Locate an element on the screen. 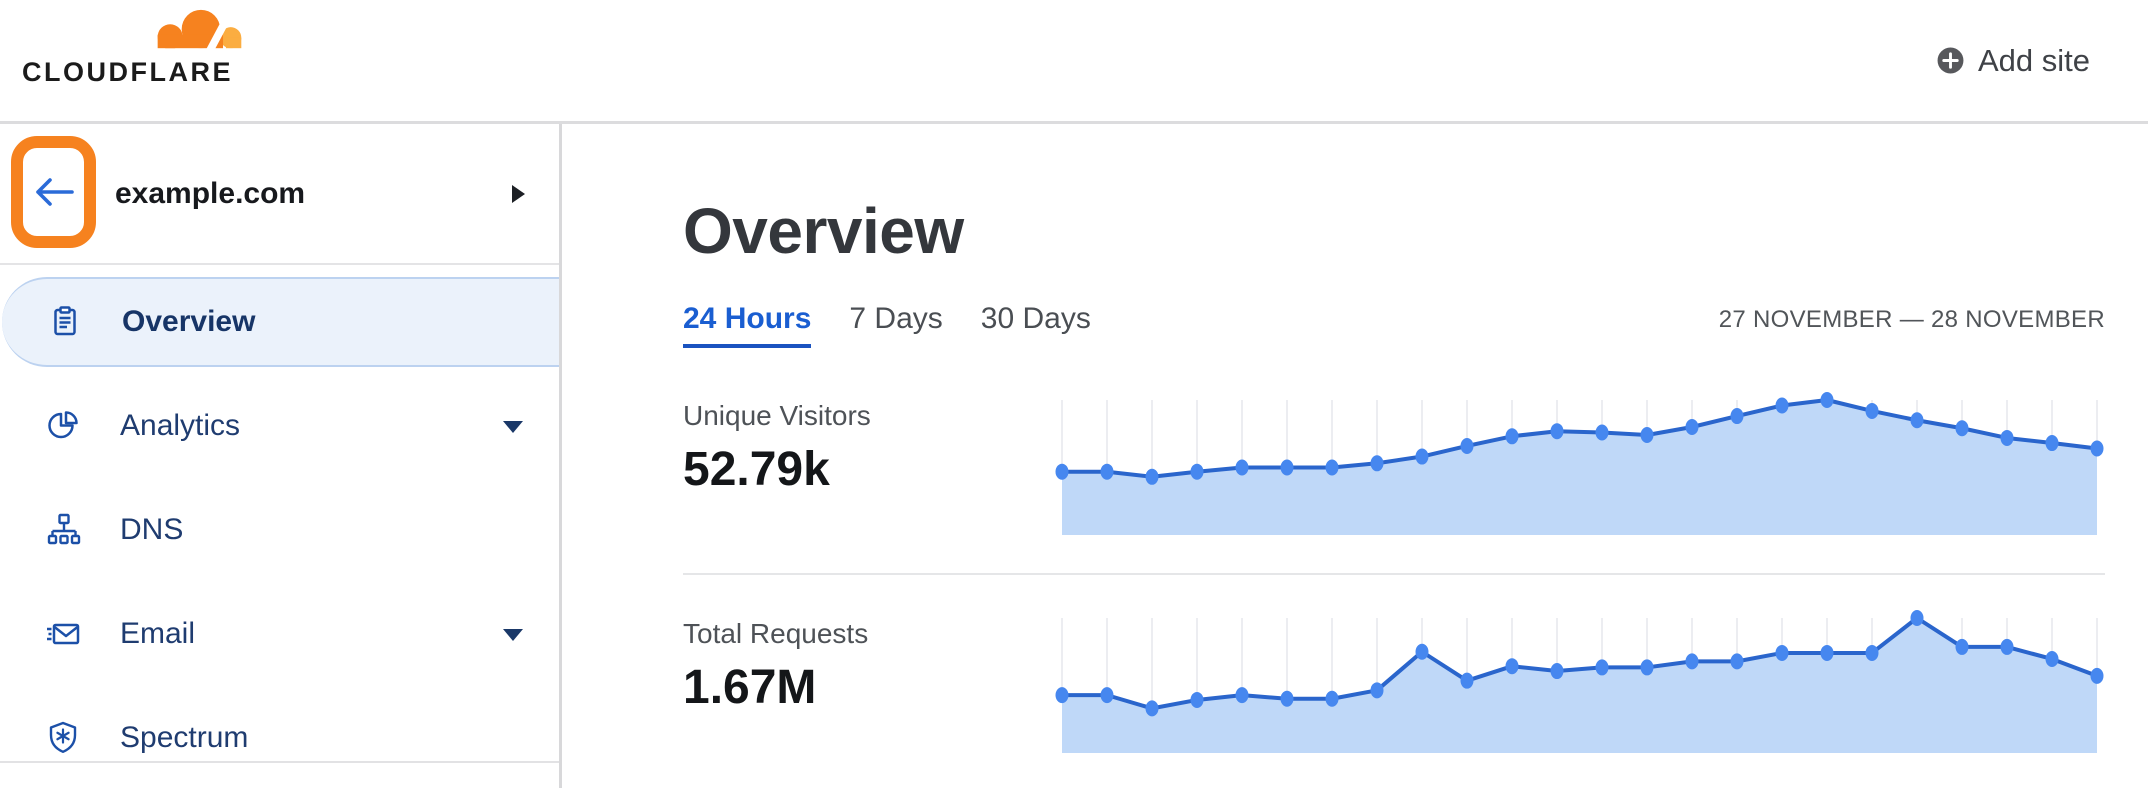 The width and height of the screenshot is (2148, 788). section-divider is located at coordinates (1394, 574).